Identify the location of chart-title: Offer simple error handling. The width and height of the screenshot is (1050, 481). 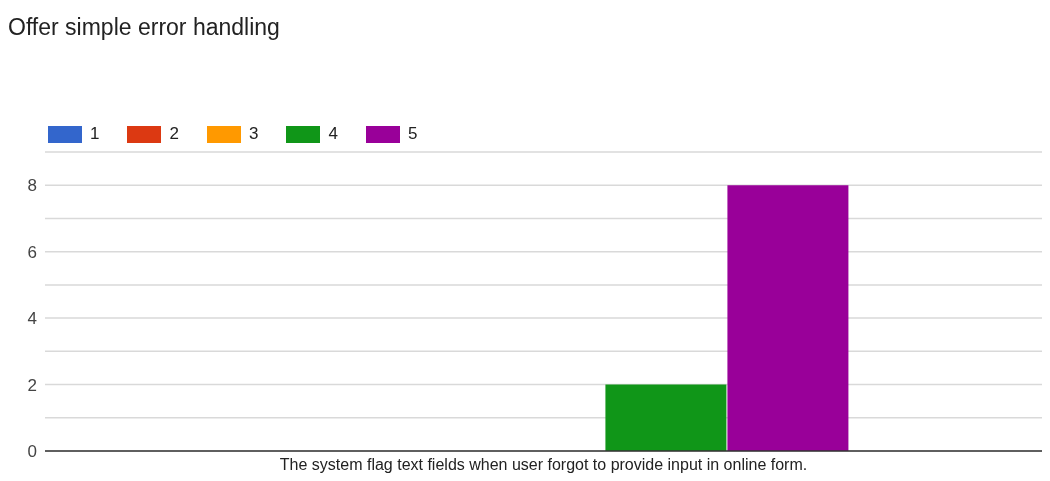
(144, 27).